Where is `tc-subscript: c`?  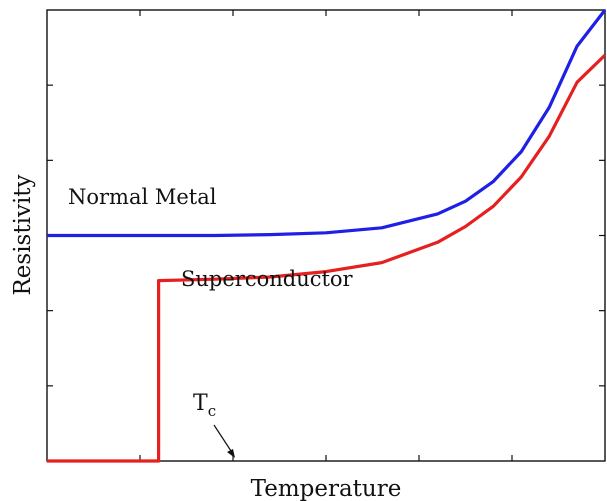 tc-subscript: c is located at coordinates (212, 411).